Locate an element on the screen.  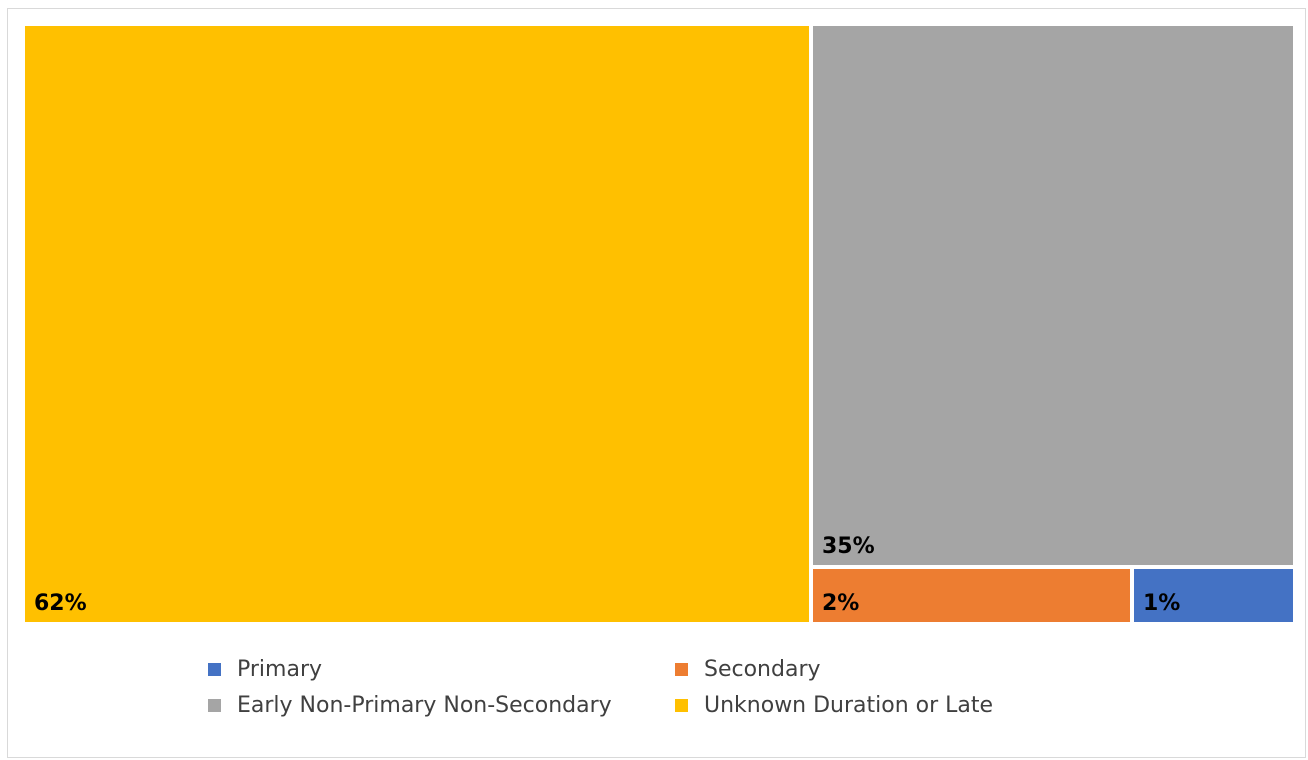
legend-item-unknown-duration-or-late: Unknown Duration or Late is located at coordinates (834, 705).